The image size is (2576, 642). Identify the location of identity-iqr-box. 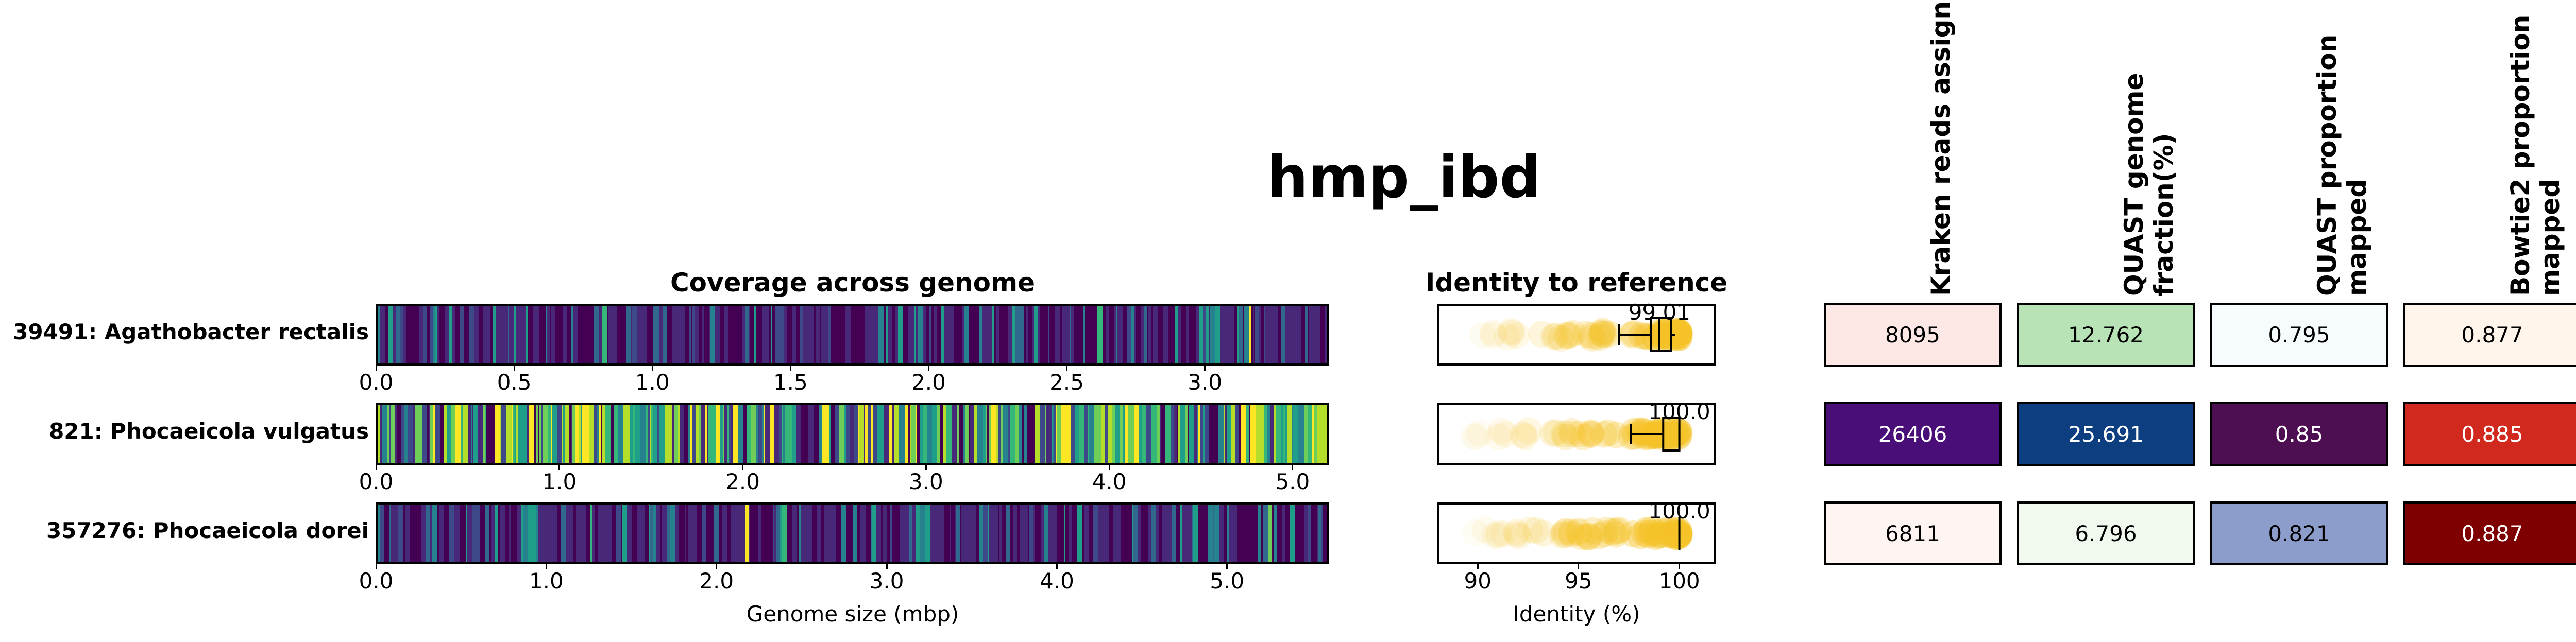
(1661, 334).